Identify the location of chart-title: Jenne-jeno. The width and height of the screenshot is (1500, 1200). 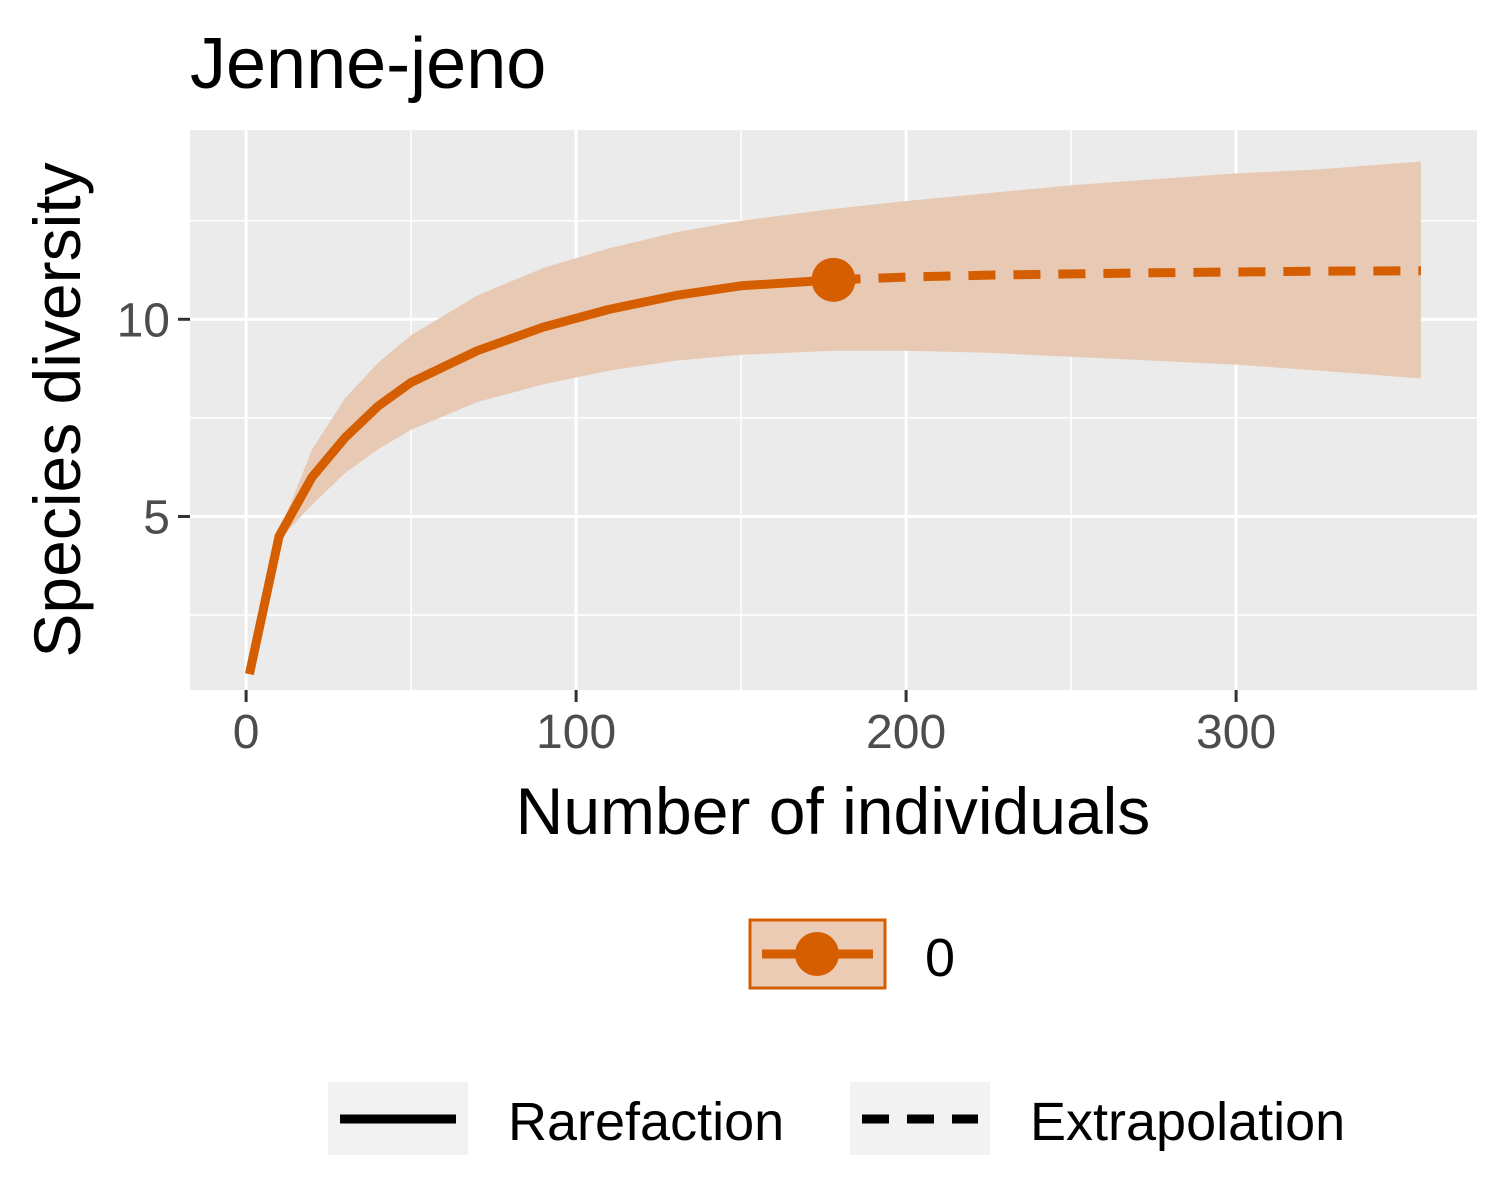
(368, 64).